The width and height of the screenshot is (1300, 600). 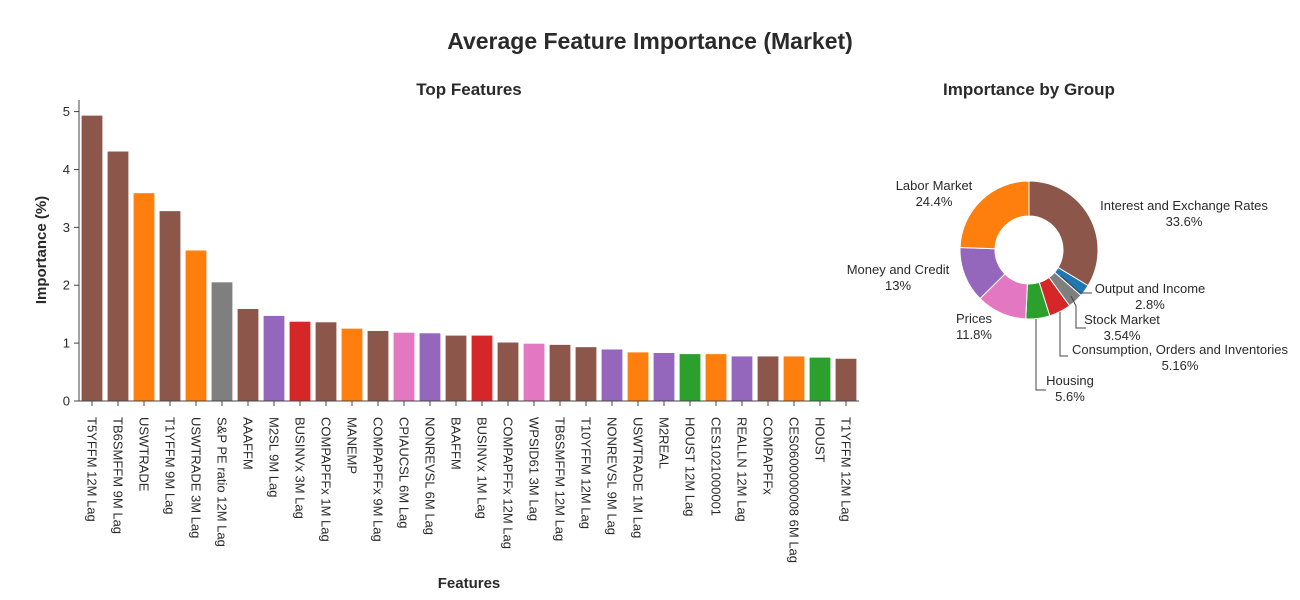 I want to click on x-tick-label: T10YFFM 12M Lag, so click(x=586, y=473).